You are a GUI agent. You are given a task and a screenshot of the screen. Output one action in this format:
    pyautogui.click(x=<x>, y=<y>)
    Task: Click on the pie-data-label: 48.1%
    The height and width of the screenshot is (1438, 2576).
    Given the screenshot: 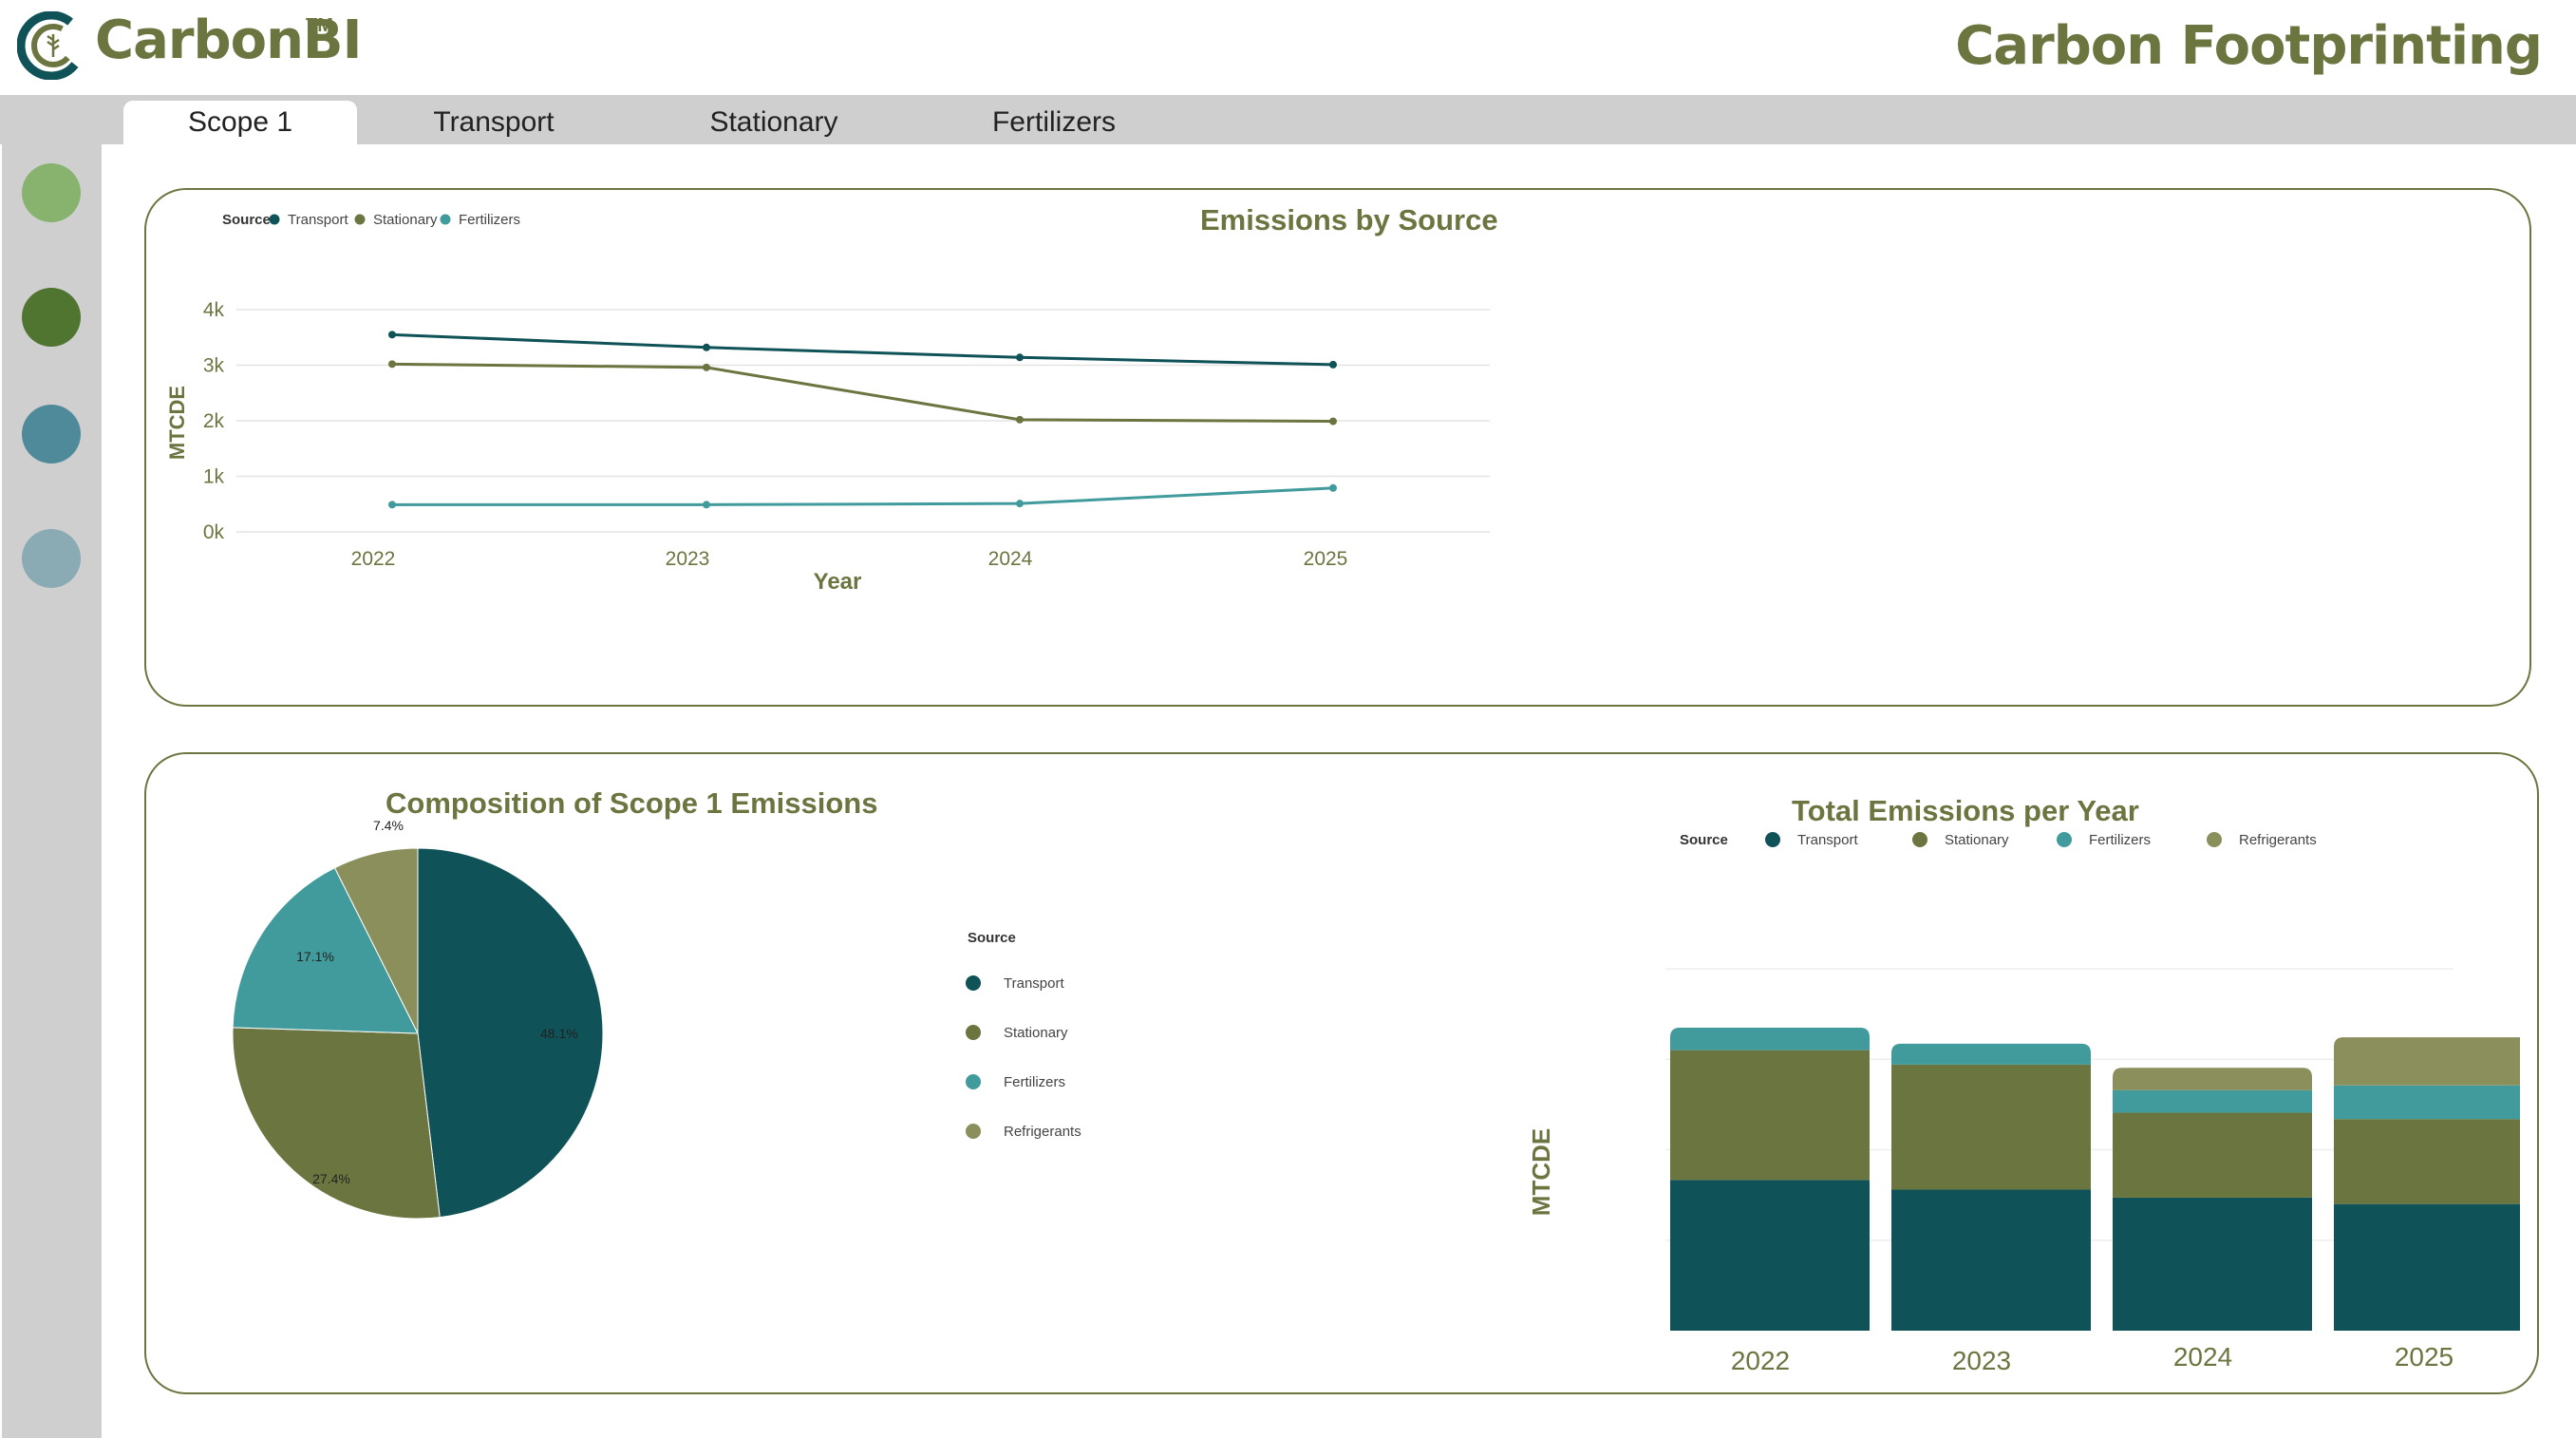 What is the action you would take?
    pyautogui.click(x=559, y=1034)
    